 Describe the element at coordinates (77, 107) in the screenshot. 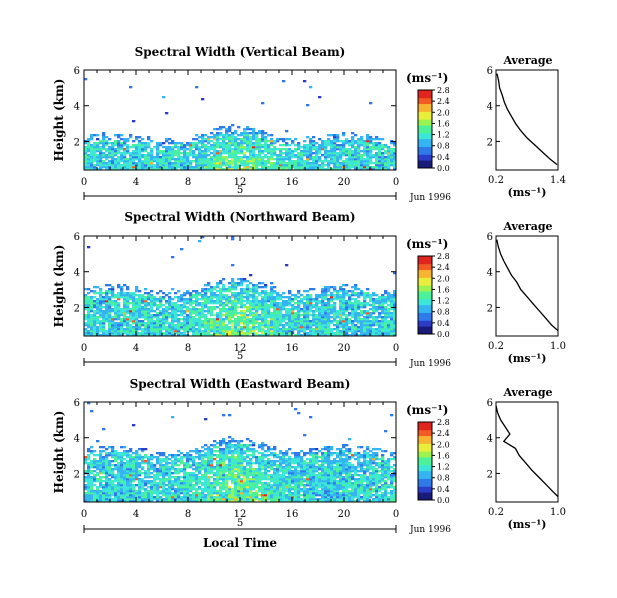

I see `y-tick-label: 4` at that location.